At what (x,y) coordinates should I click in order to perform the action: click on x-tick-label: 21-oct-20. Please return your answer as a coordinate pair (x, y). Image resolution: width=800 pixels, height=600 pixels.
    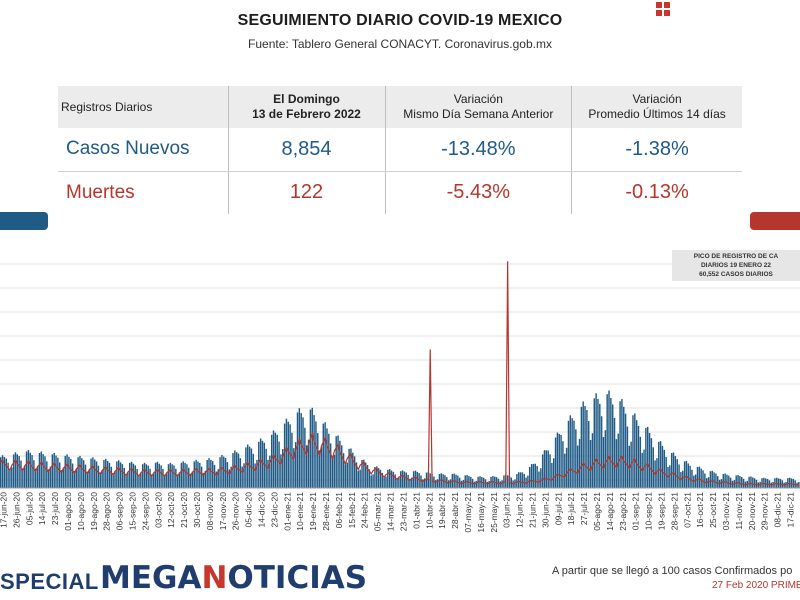
    Looking at the image, I should click on (184, 510).